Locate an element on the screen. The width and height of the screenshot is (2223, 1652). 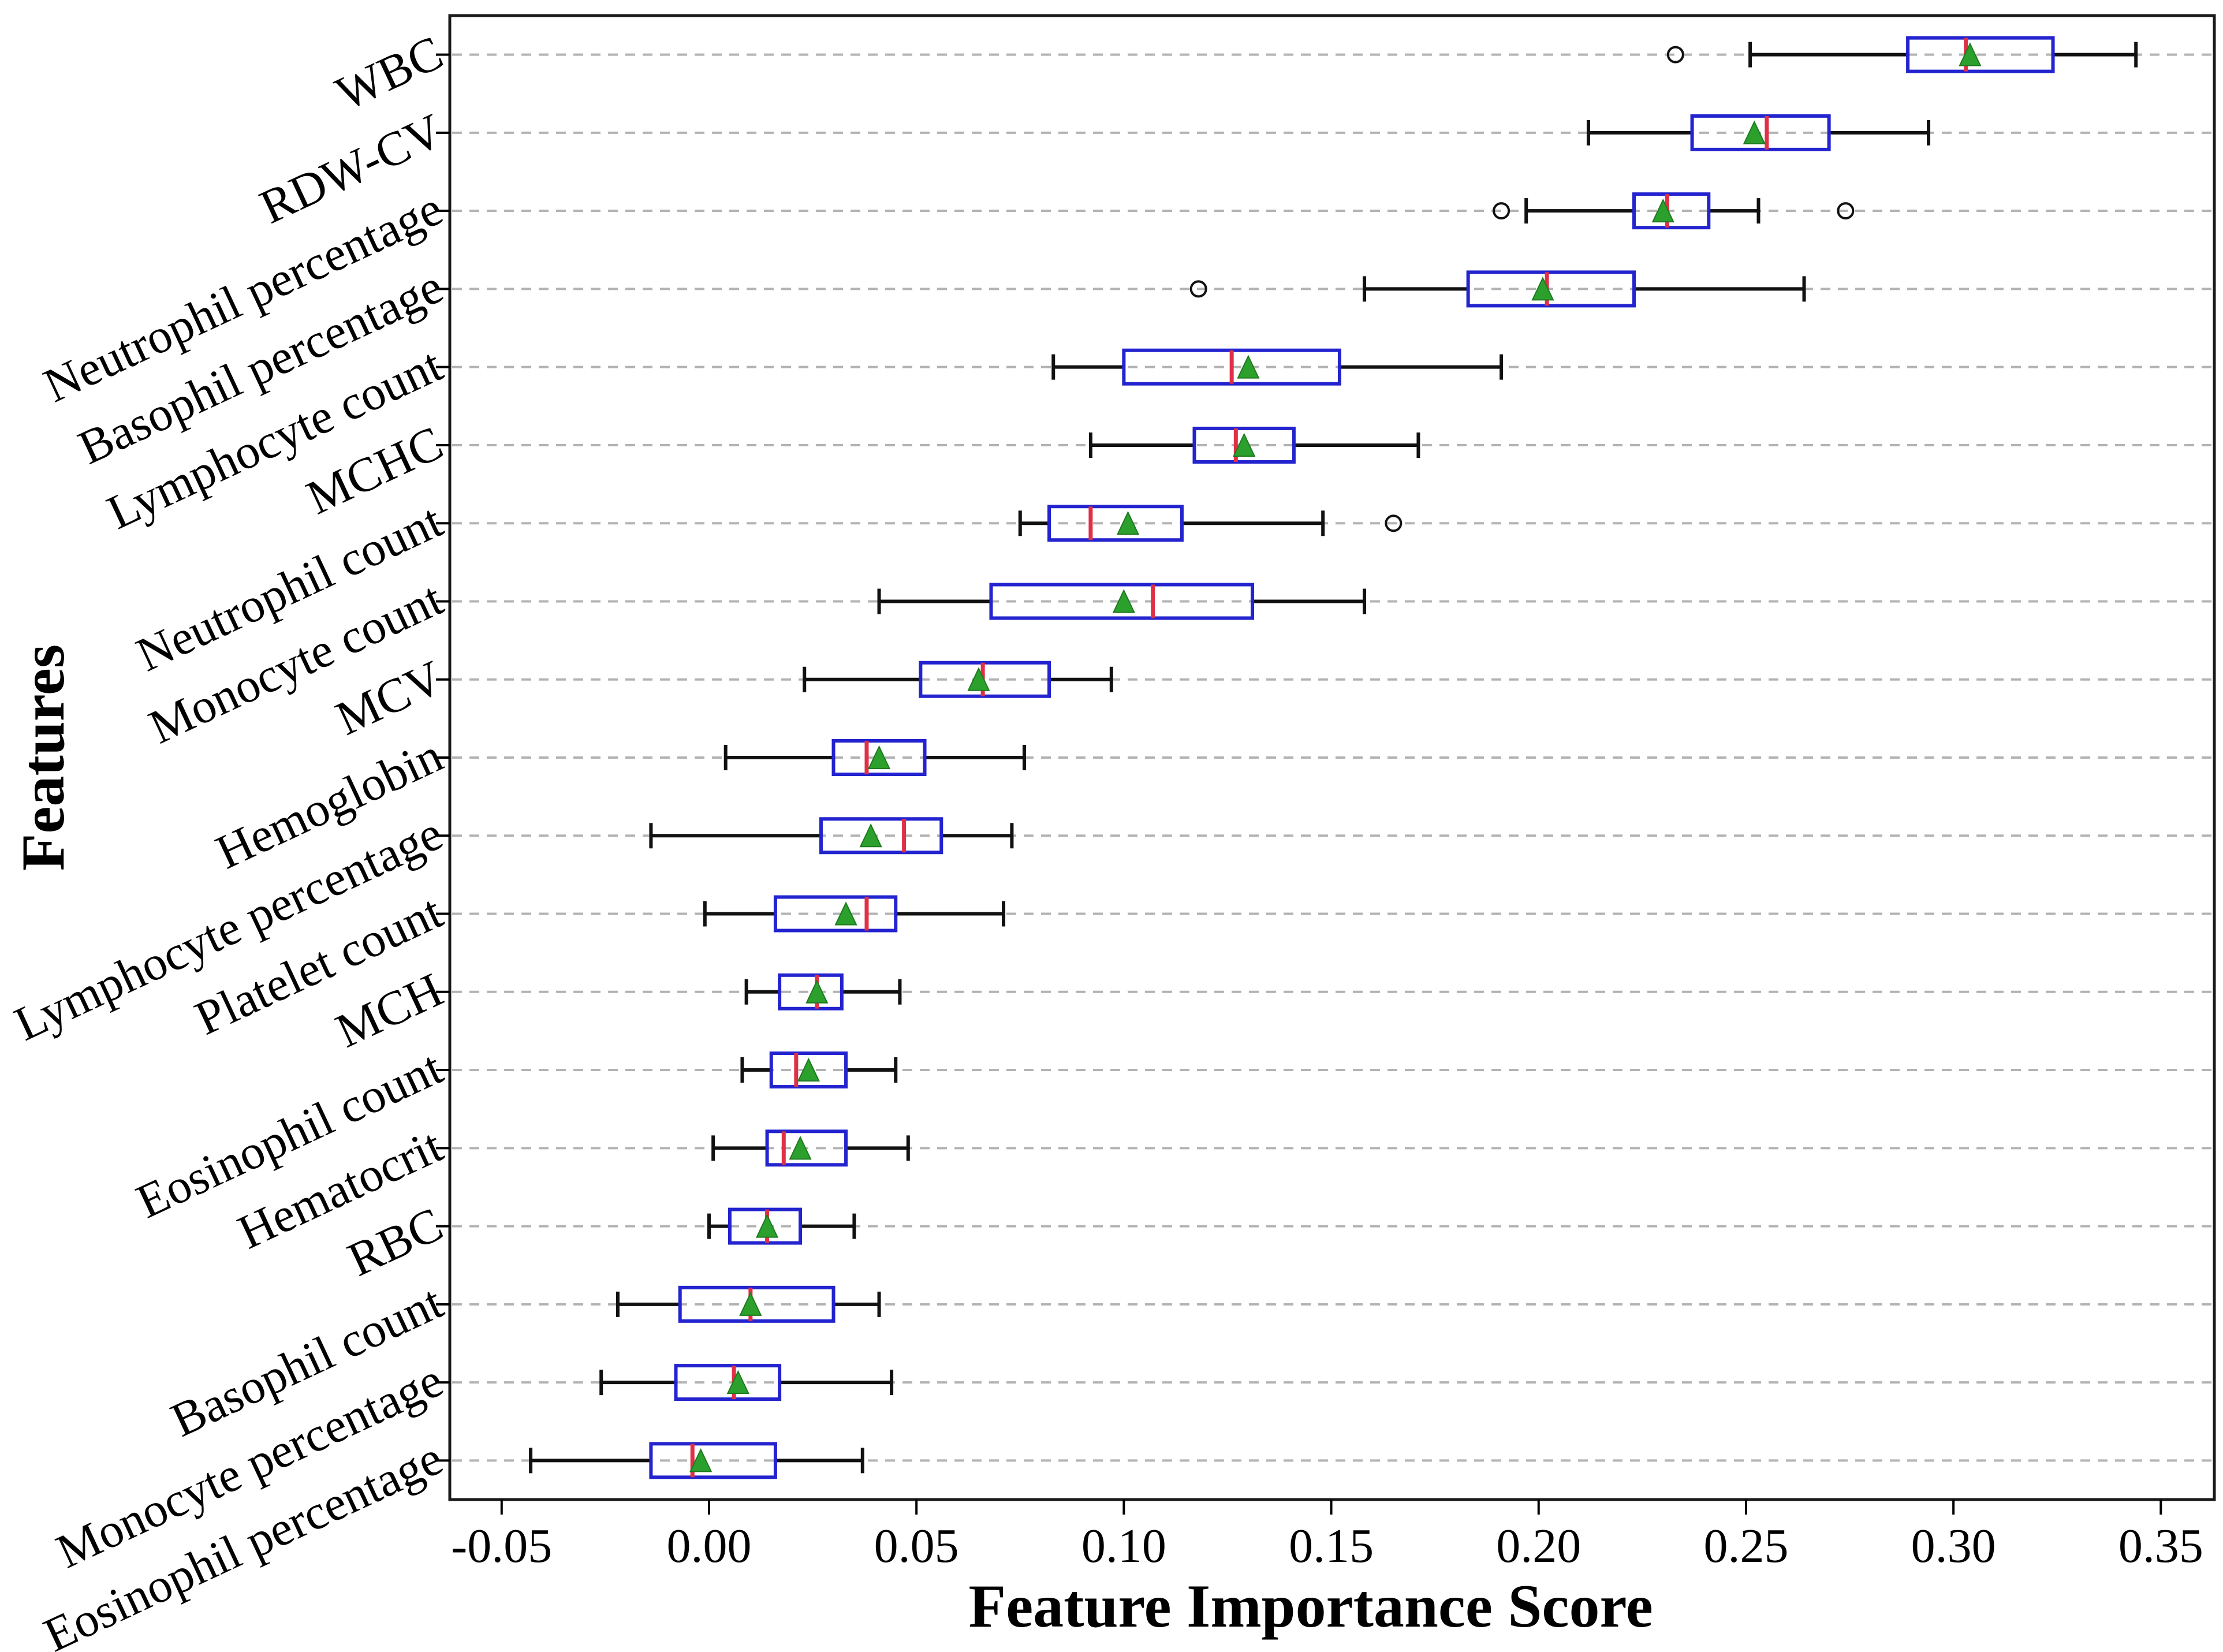
y-axis-title: Features is located at coordinates (43, 757).